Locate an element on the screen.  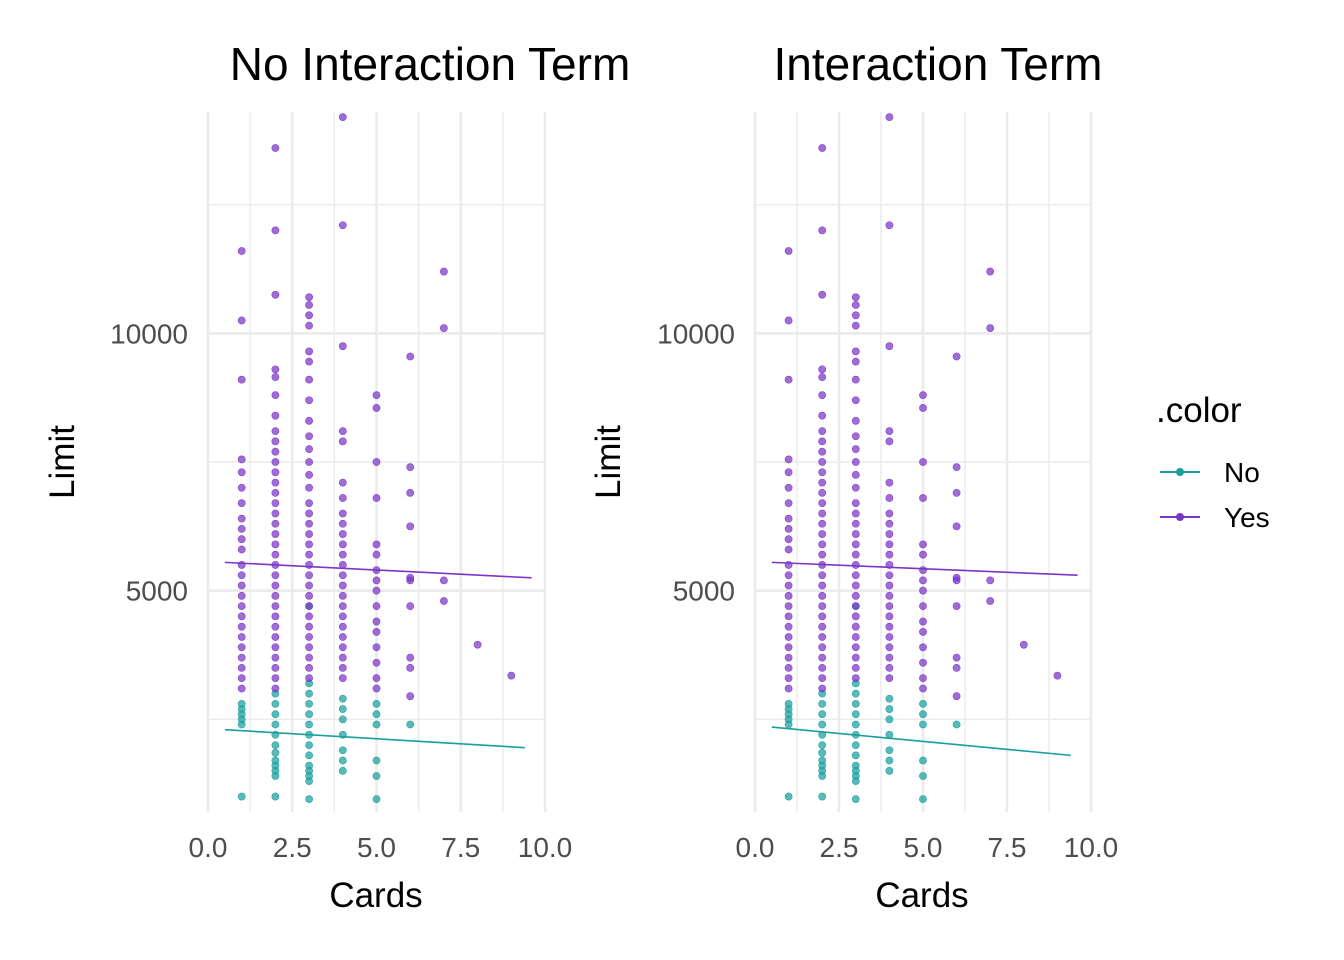
fit-line-yes is located at coordinates (924, 569).